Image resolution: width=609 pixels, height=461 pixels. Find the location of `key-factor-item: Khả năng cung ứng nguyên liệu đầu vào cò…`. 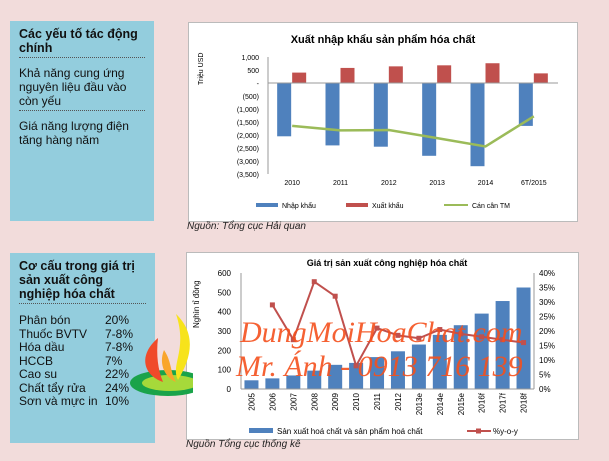

key-factor-item: Khả năng cung ứng nguyên liệu đầu vào cò… is located at coordinates (82, 88).